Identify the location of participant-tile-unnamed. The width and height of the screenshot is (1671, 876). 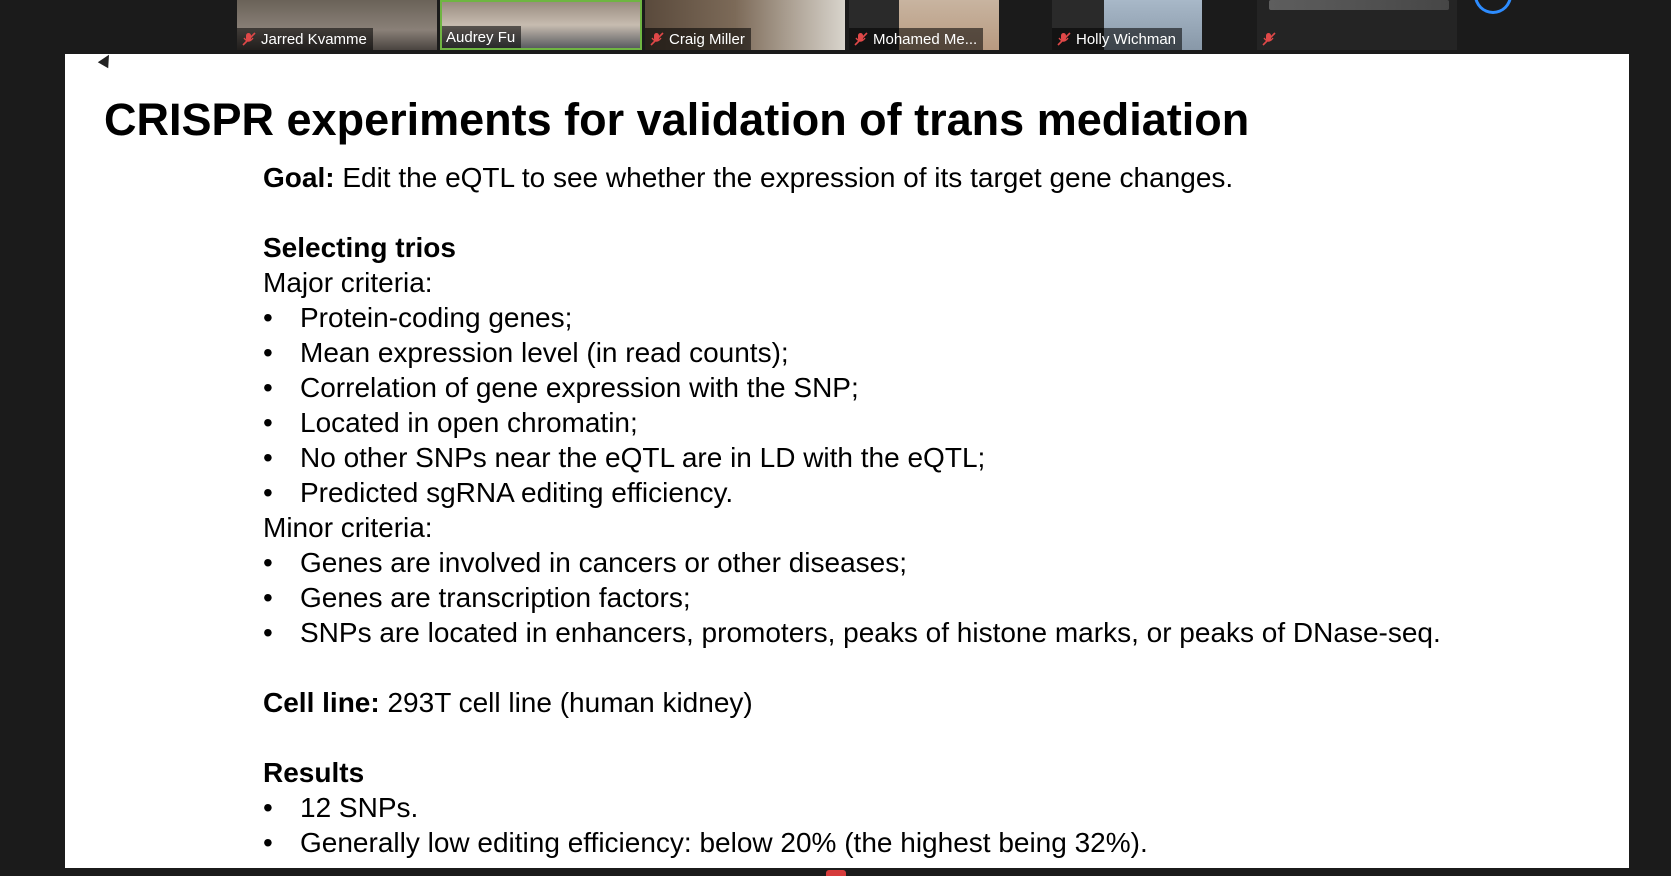
(1357, 25).